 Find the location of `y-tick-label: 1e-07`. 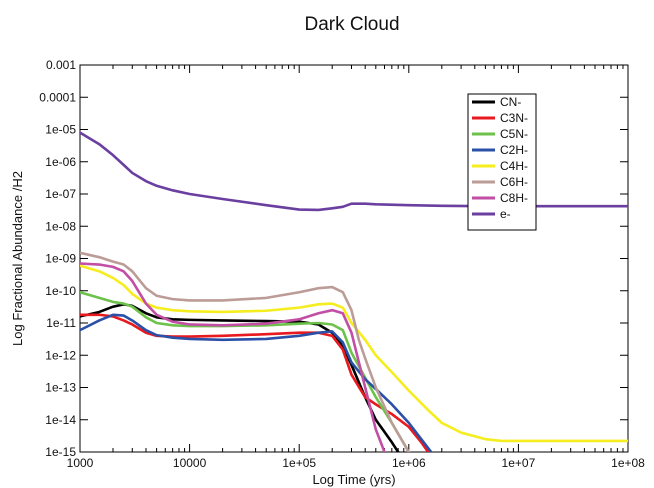

y-tick-label: 1e-07 is located at coordinates (60, 194).